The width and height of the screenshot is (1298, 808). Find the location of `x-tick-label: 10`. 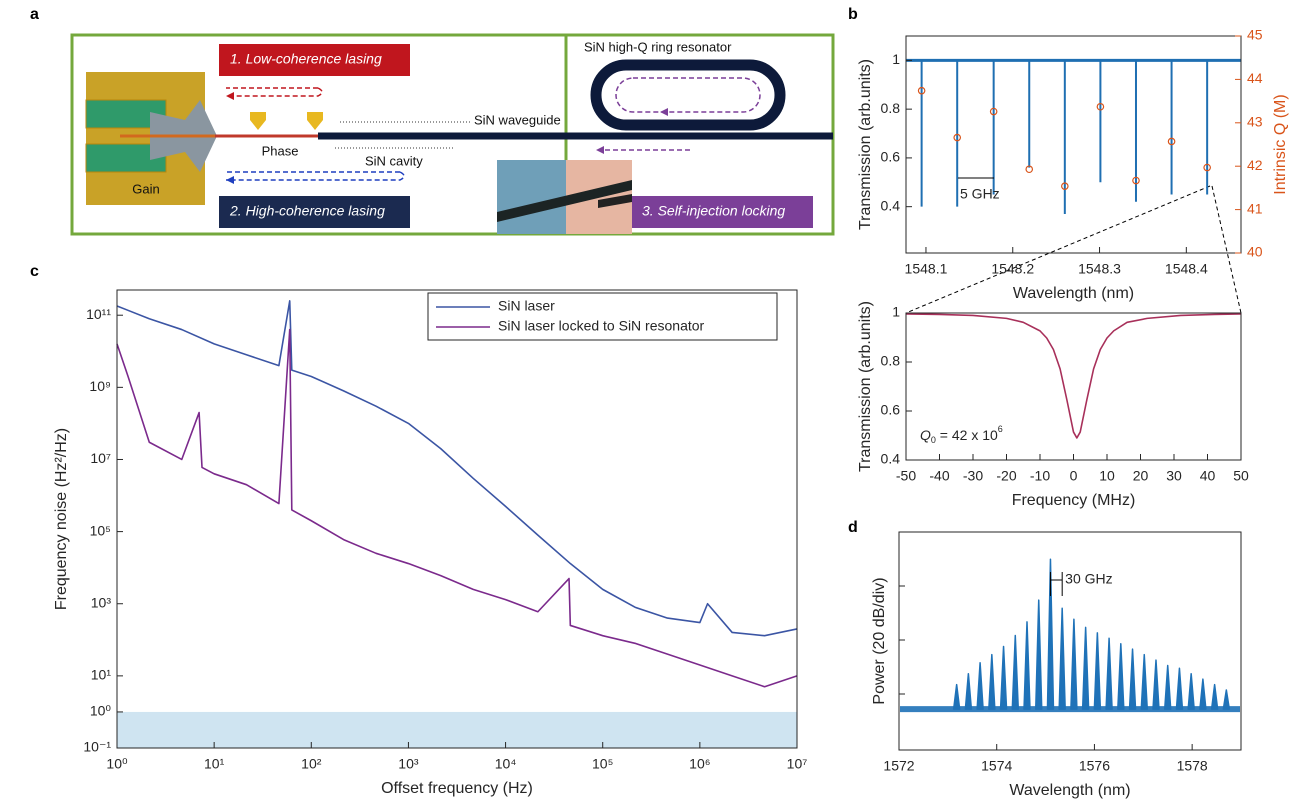

x-tick-label: 10 is located at coordinates (1107, 476).